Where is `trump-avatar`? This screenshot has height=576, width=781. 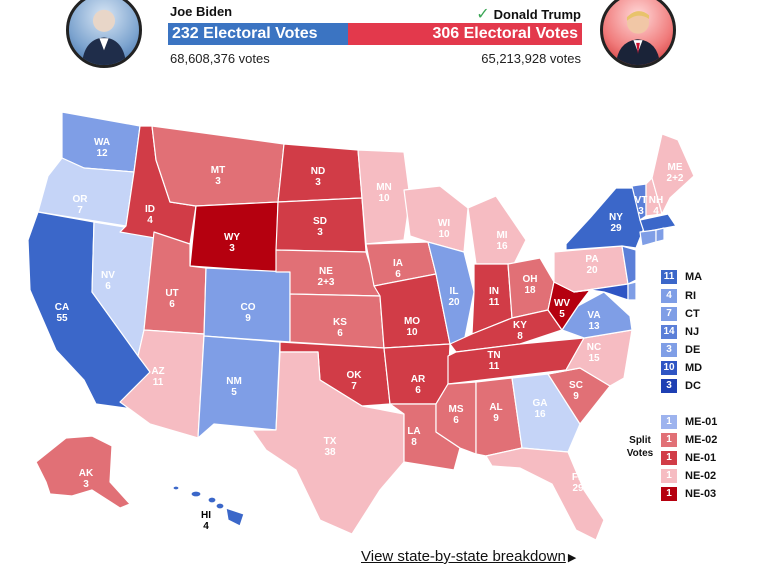 trump-avatar is located at coordinates (638, 34).